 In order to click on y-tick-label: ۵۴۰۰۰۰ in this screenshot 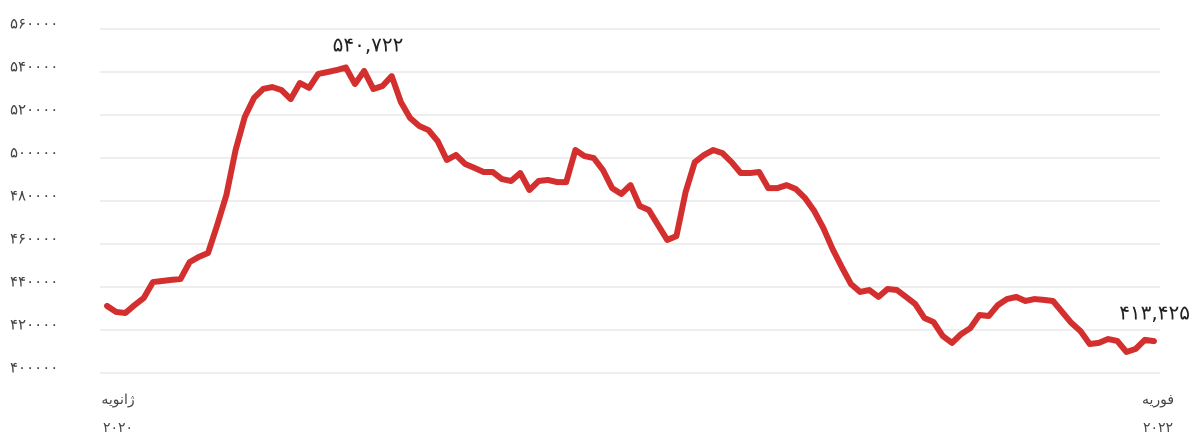, I will do `click(34, 67)`.